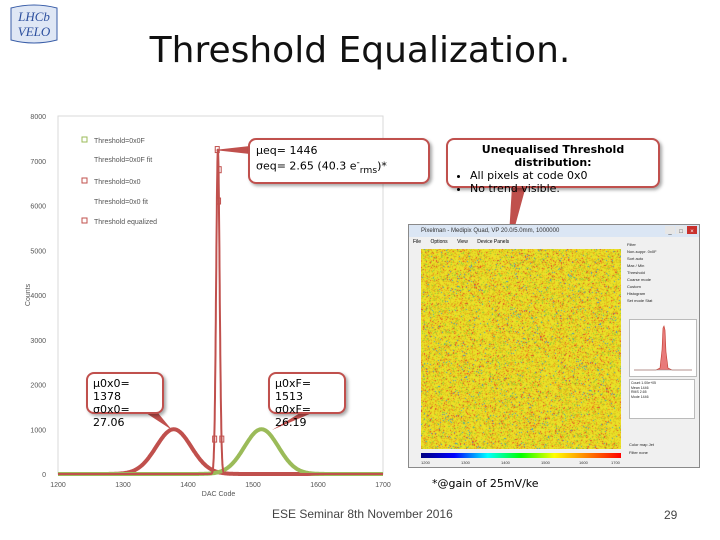 The height and width of the screenshot is (540, 720). Describe the element at coordinates (462, 242) in the screenshot. I see `menu-view: View` at that location.